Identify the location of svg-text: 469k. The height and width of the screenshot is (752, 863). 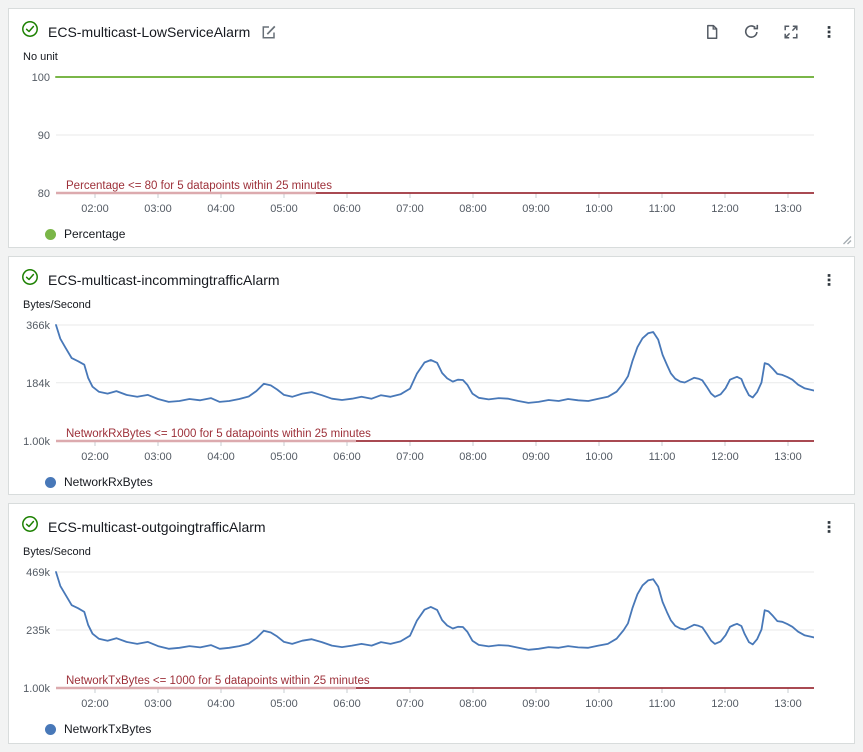
(38, 573).